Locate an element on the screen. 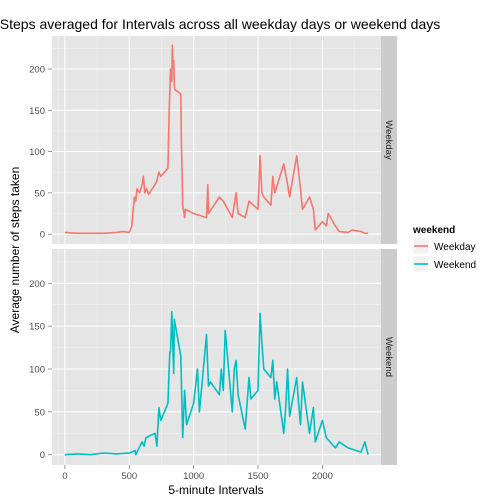 The height and width of the screenshot is (504, 504). x-axis-title: 5-minute Intervals is located at coordinates (215, 490).